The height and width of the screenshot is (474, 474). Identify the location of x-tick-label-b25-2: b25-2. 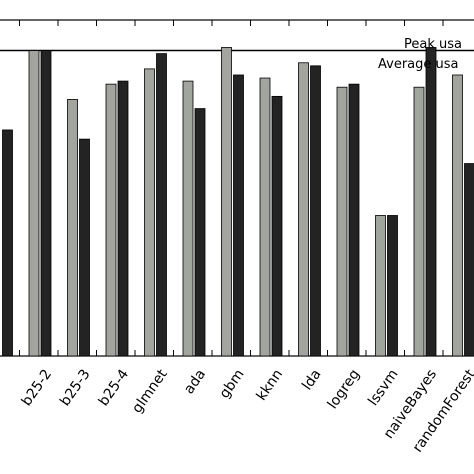
(37, 388).